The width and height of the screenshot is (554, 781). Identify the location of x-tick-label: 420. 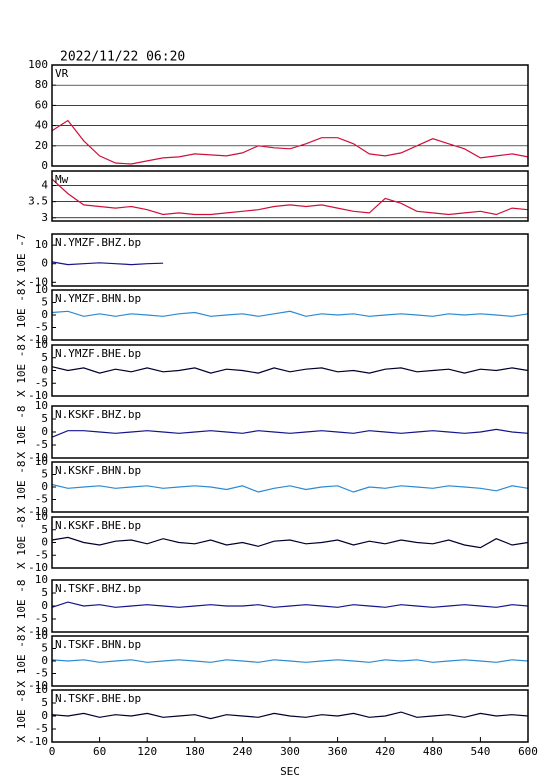
(385, 751).